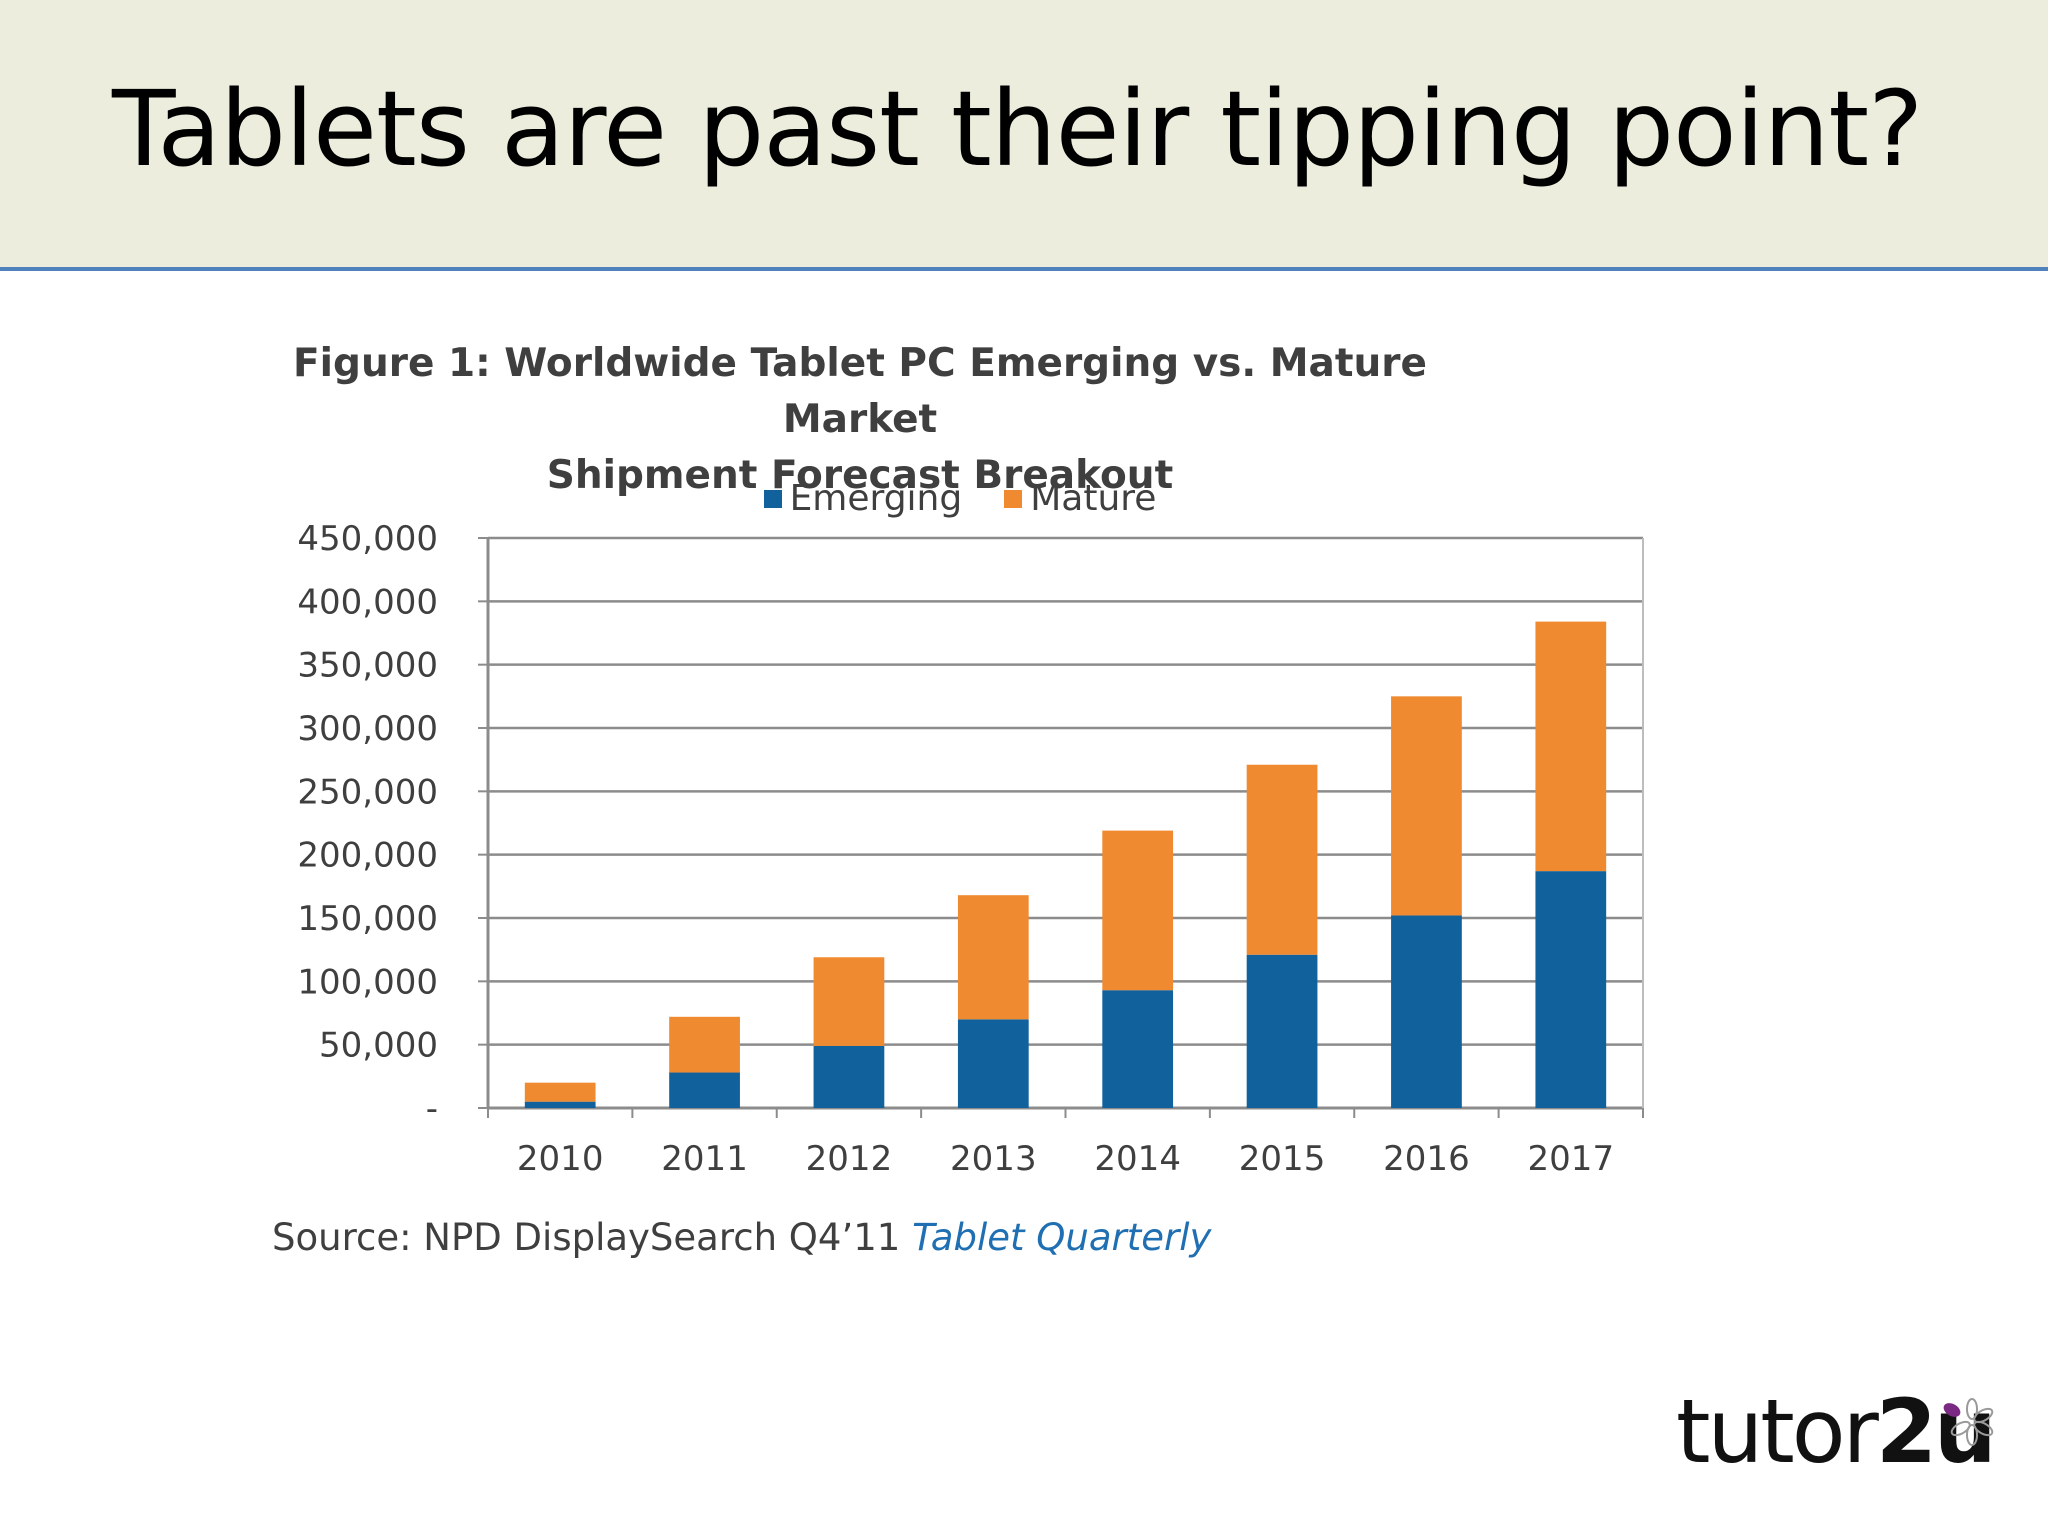 The image size is (2048, 1536). Describe the element at coordinates (772, 498) in the screenshot. I see `legend-swatch-emerging` at that location.